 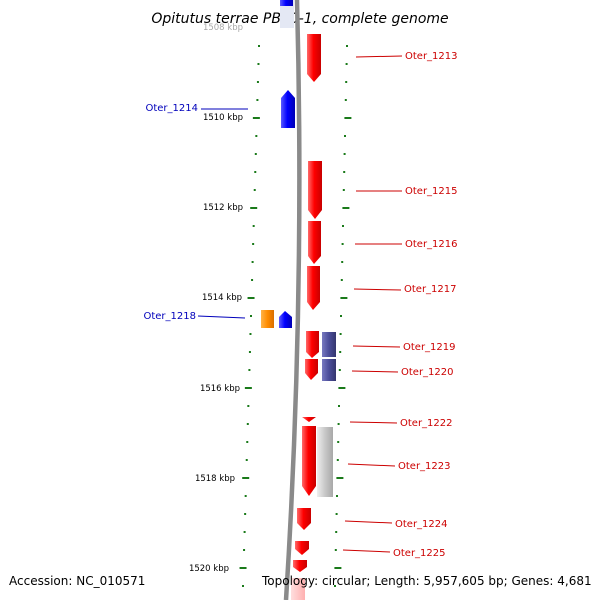 What do you see at coordinates (169, 316) in the screenshot?
I see `gene-label: Oter_1218` at bounding box center [169, 316].